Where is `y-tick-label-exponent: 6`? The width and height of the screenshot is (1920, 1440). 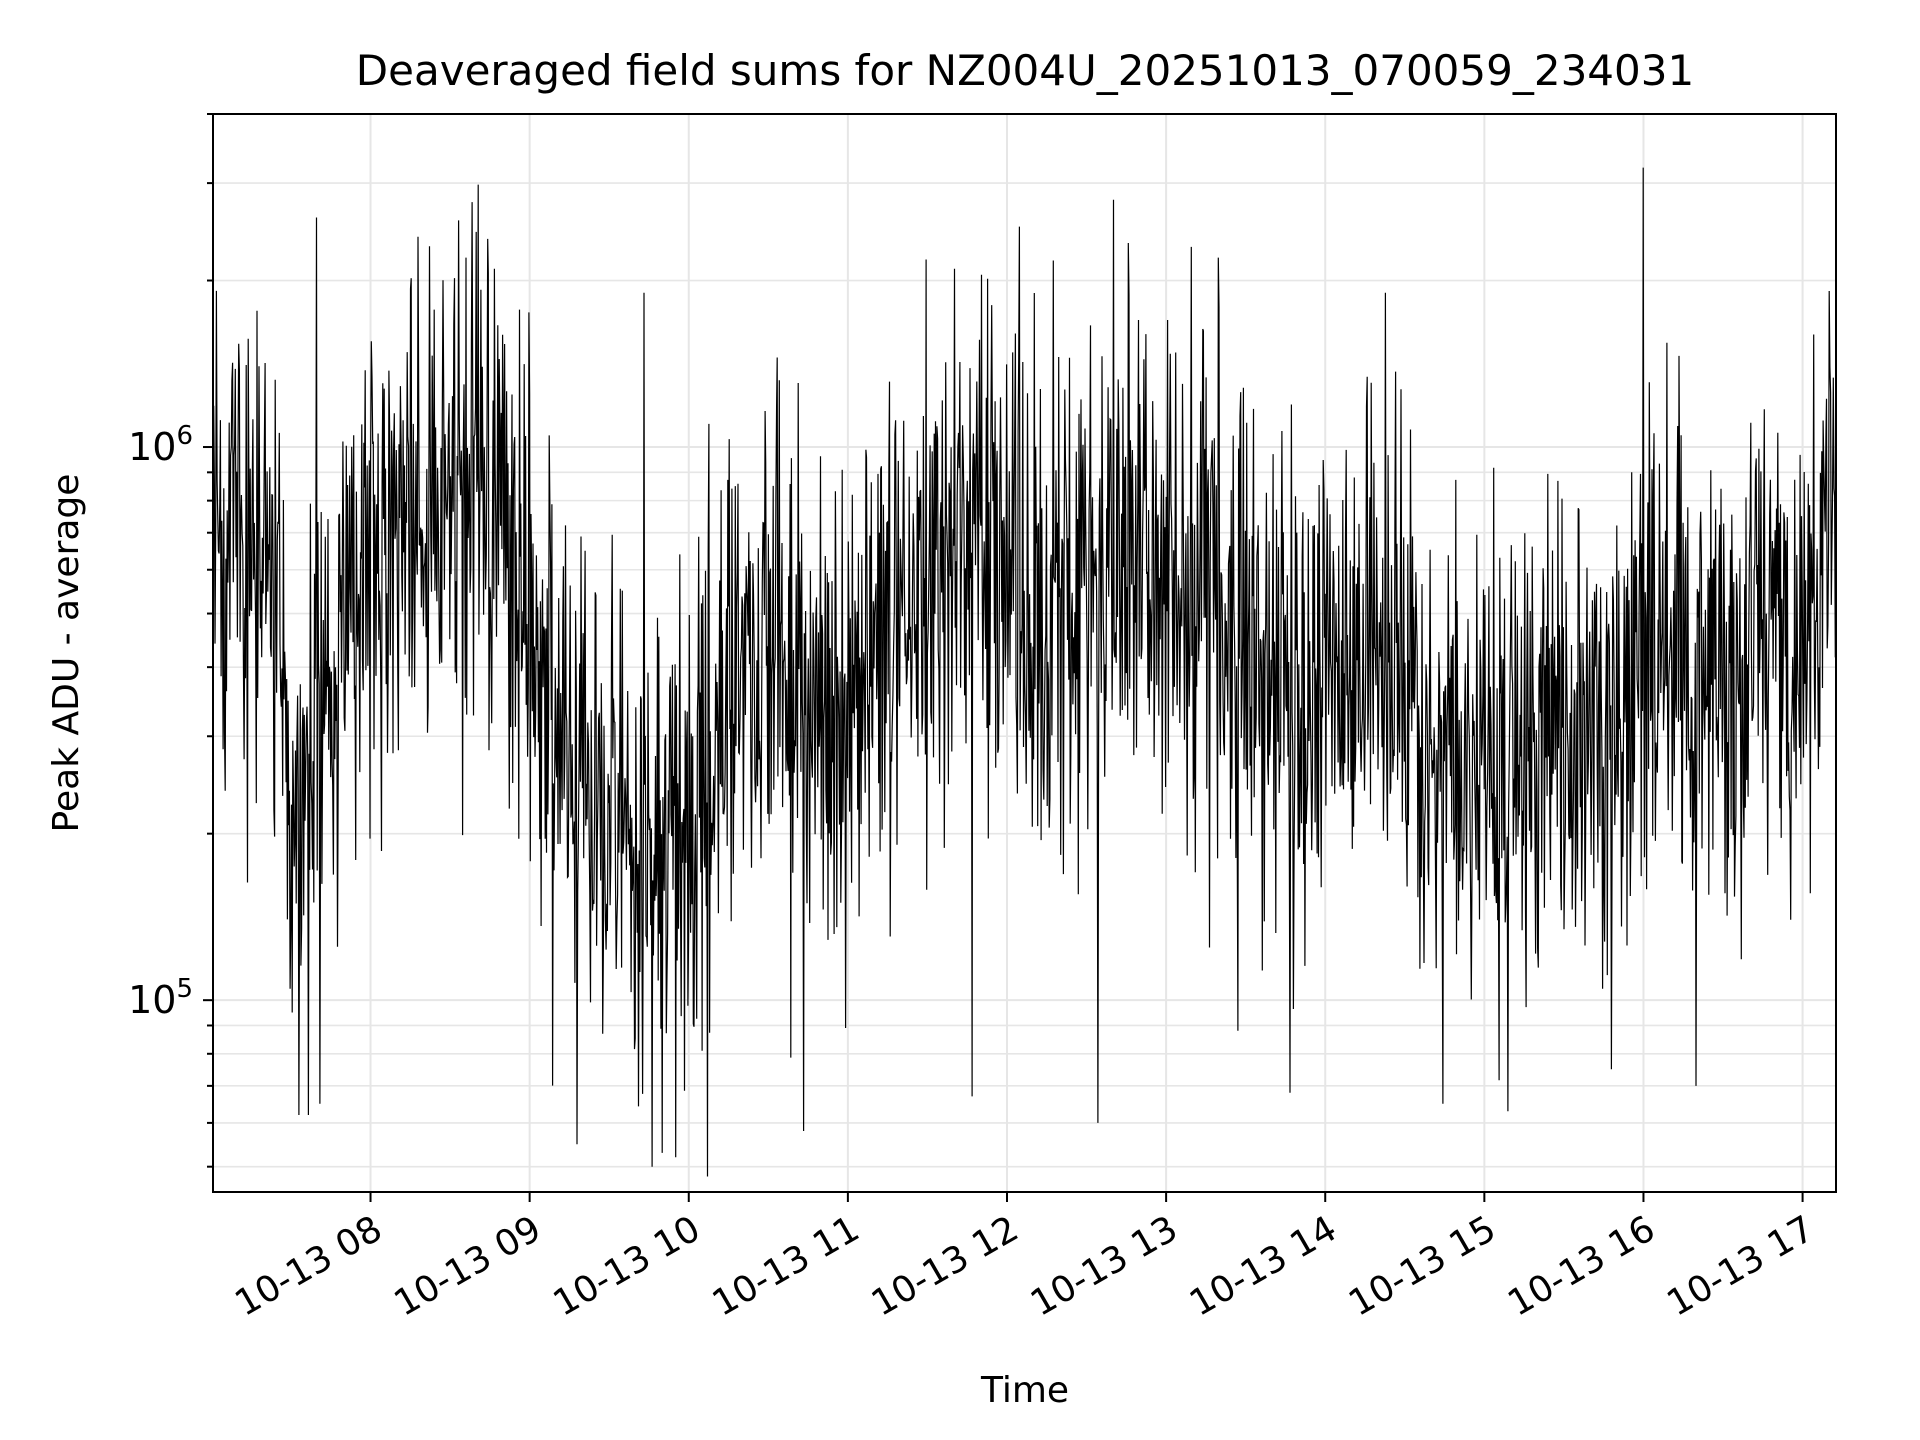 y-tick-label-exponent: 6 is located at coordinates (184, 436).